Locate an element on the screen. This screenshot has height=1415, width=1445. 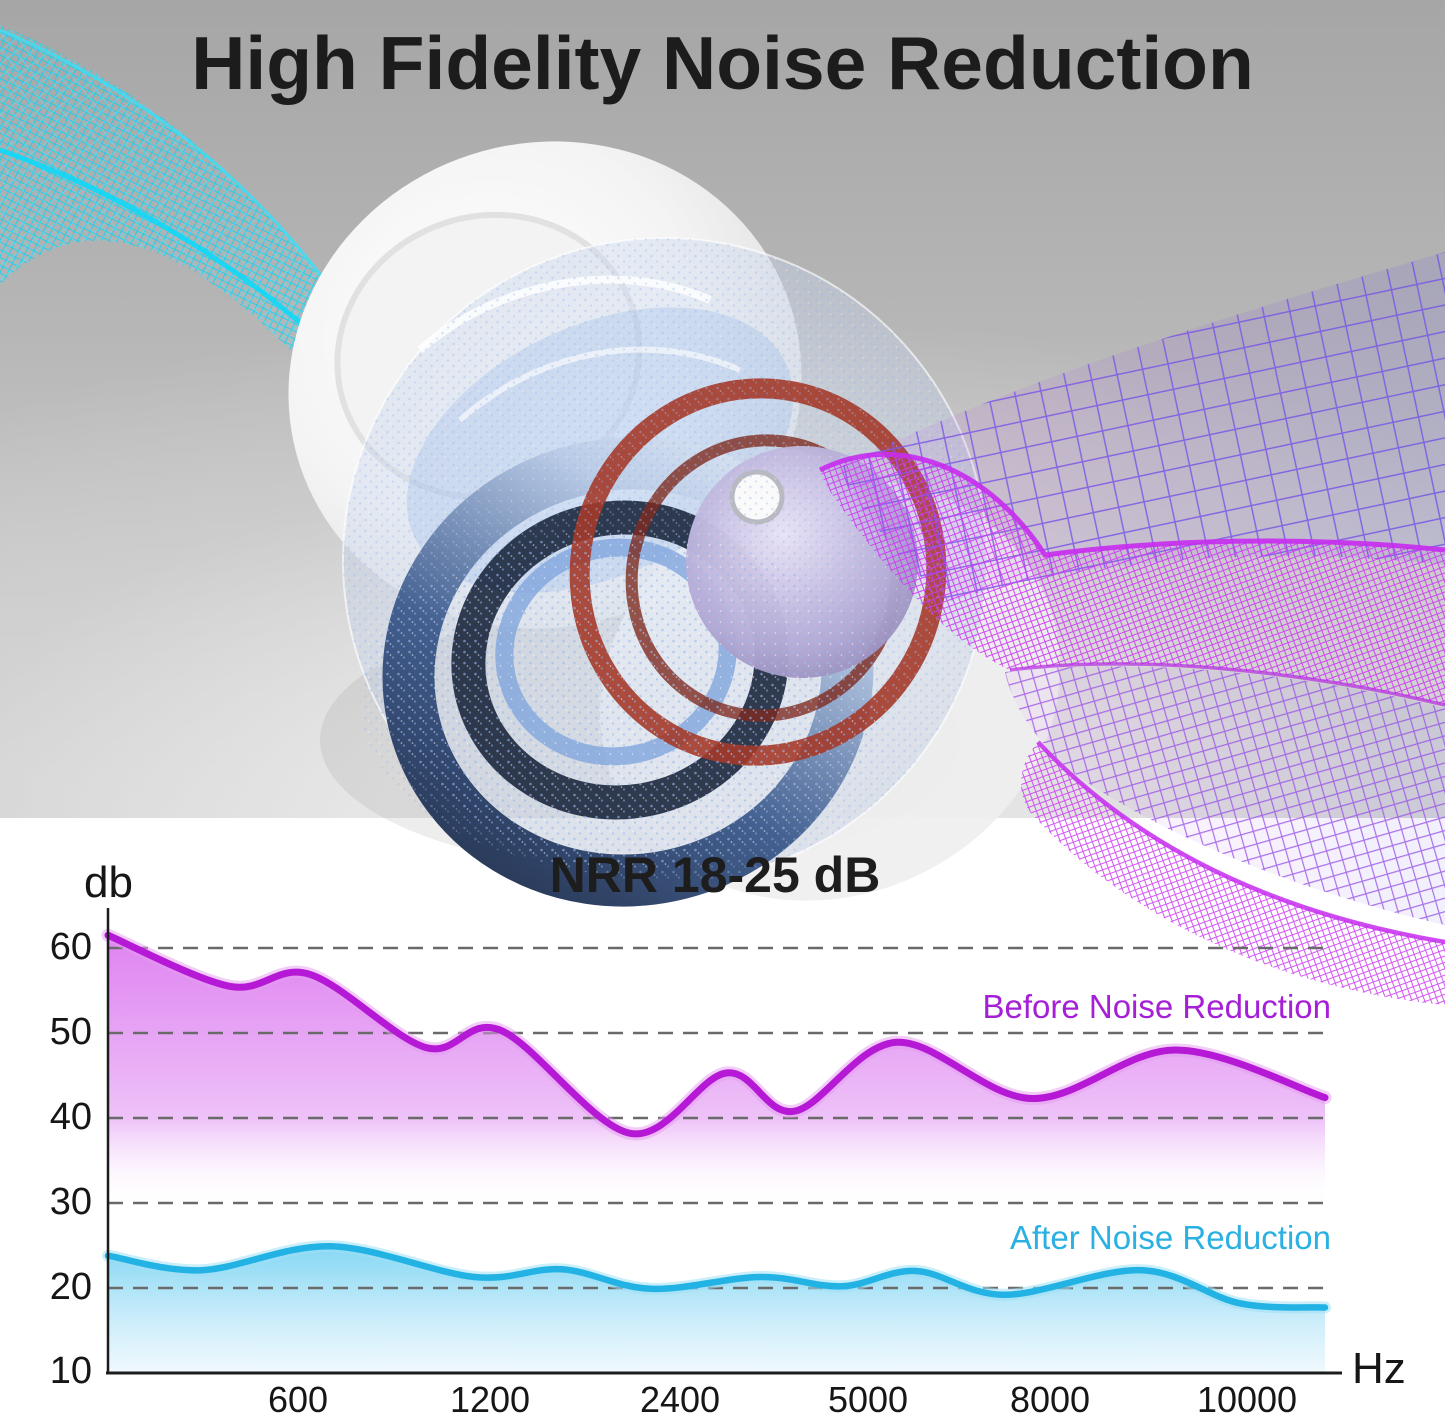
y-tick-60: 60 is located at coordinates (70, 947).